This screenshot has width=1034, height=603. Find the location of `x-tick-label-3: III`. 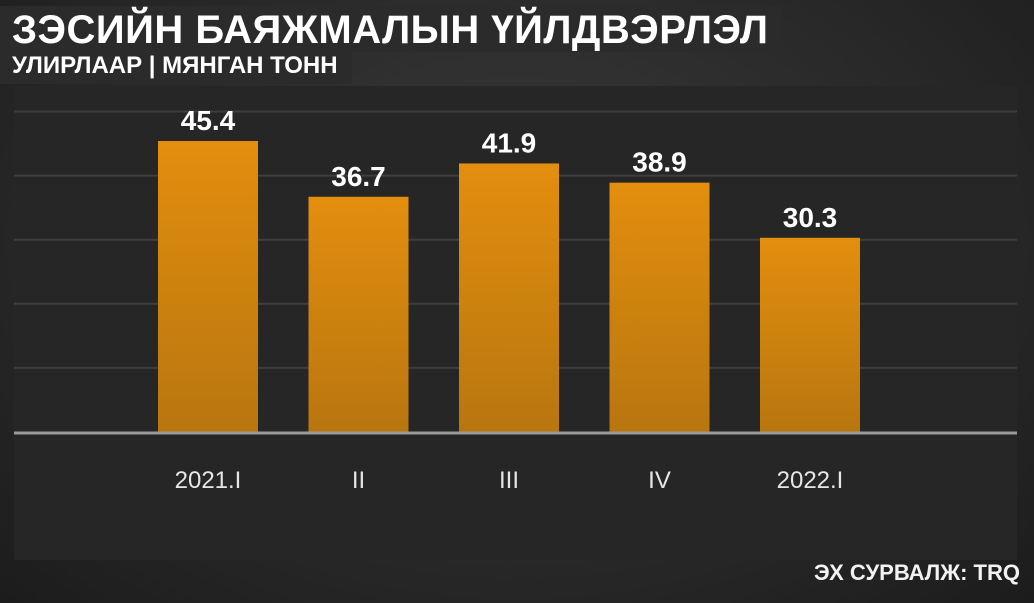

x-tick-label-3: III is located at coordinates (509, 480).